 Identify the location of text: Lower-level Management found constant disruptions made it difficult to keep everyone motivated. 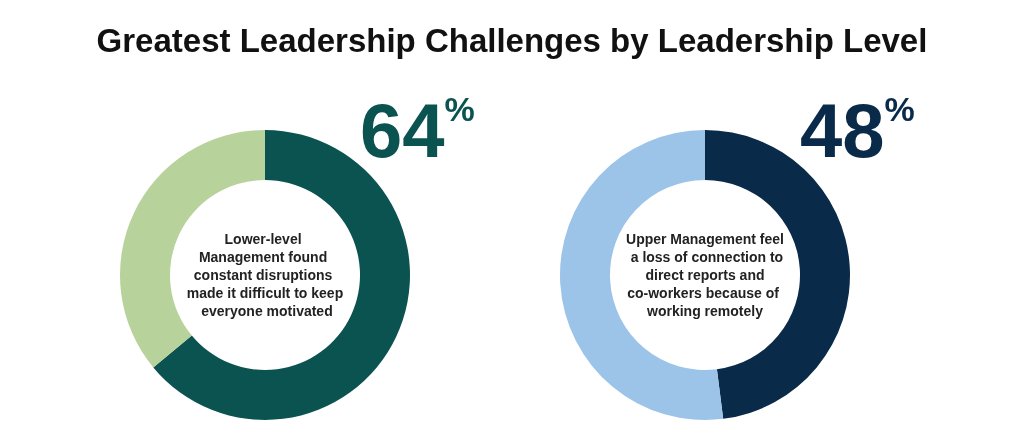
(265, 275).